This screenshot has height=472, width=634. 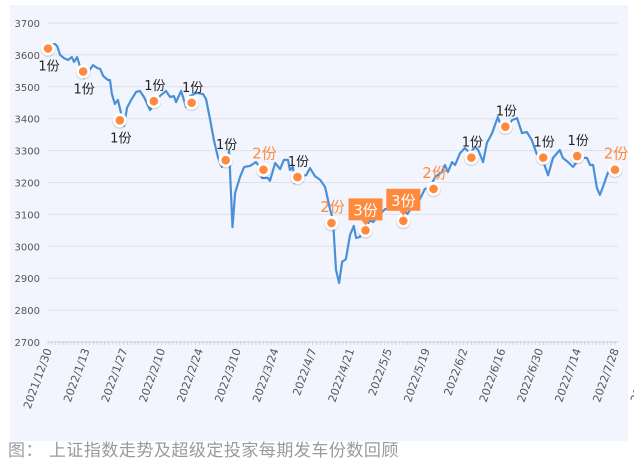 What do you see at coordinates (27, 311) in the screenshot?
I see `y-tick-label: 2800` at bounding box center [27, 311].